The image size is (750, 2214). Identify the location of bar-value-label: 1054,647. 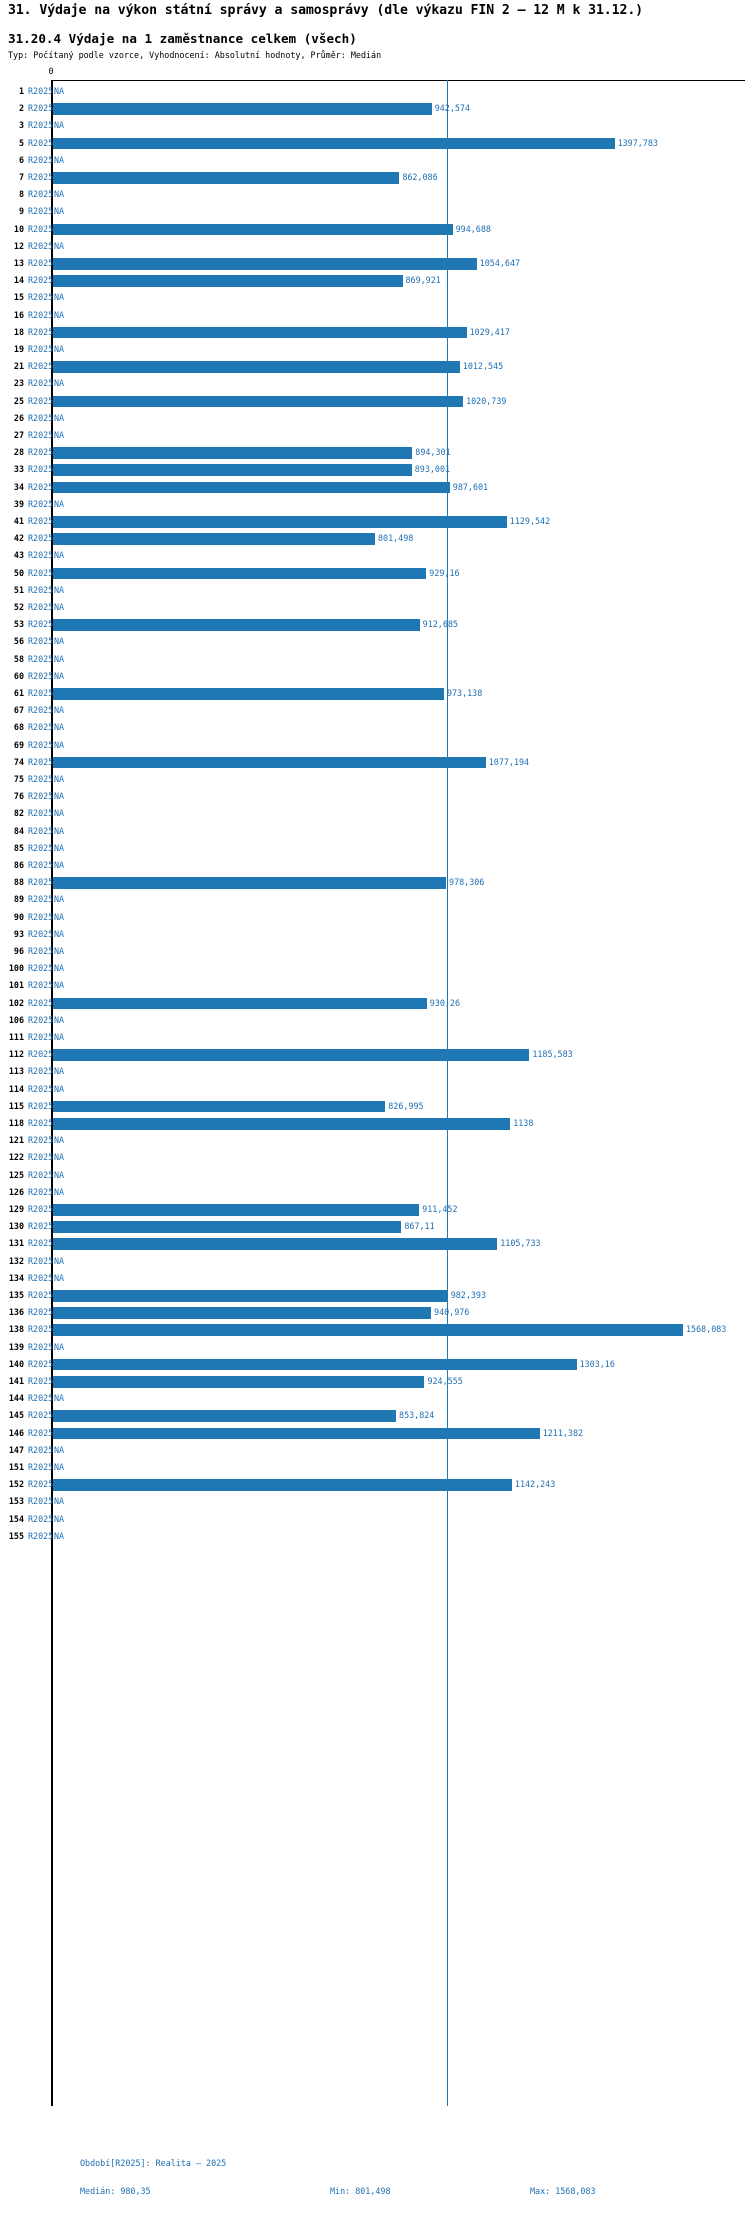
(500, 263).